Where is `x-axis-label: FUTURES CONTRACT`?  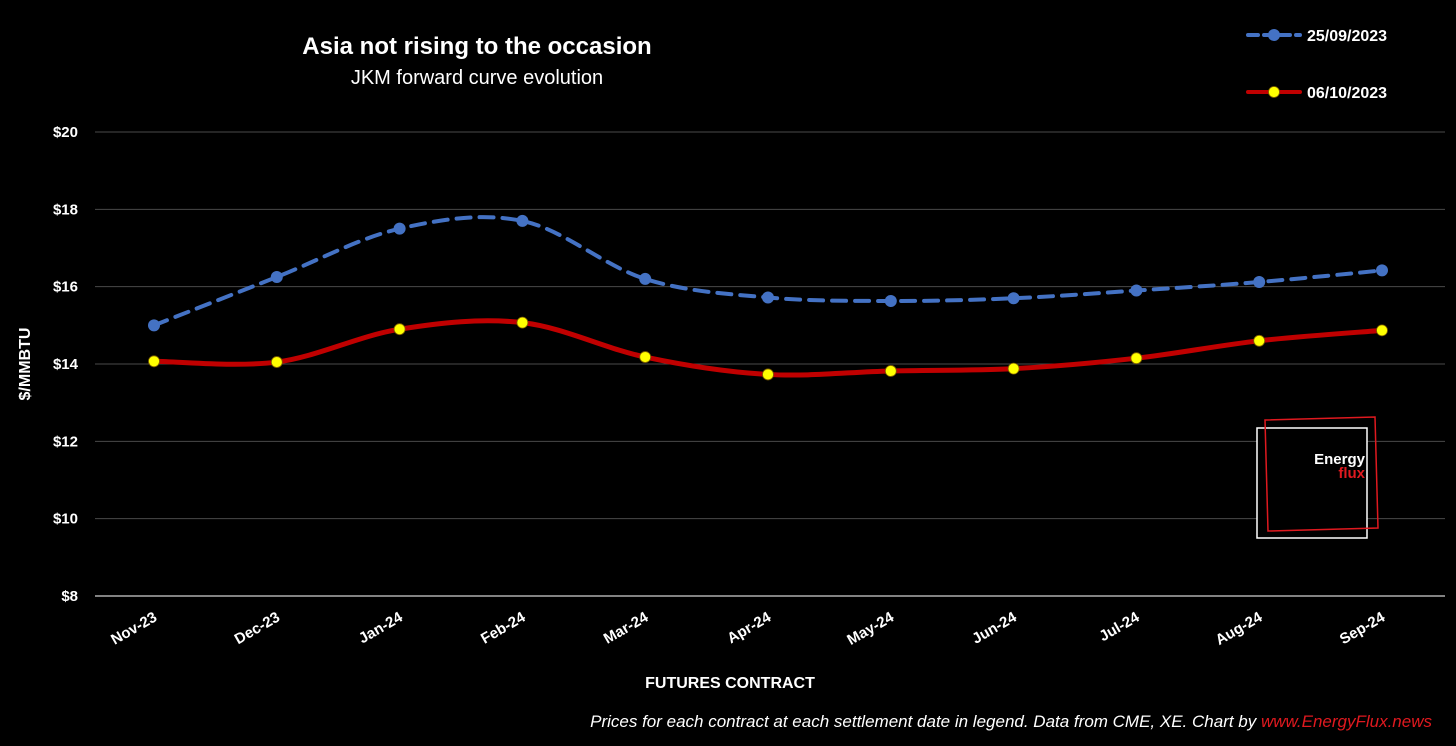 x-axis-label: FUTURES CONTRACT is located at coordinates (730, 683).